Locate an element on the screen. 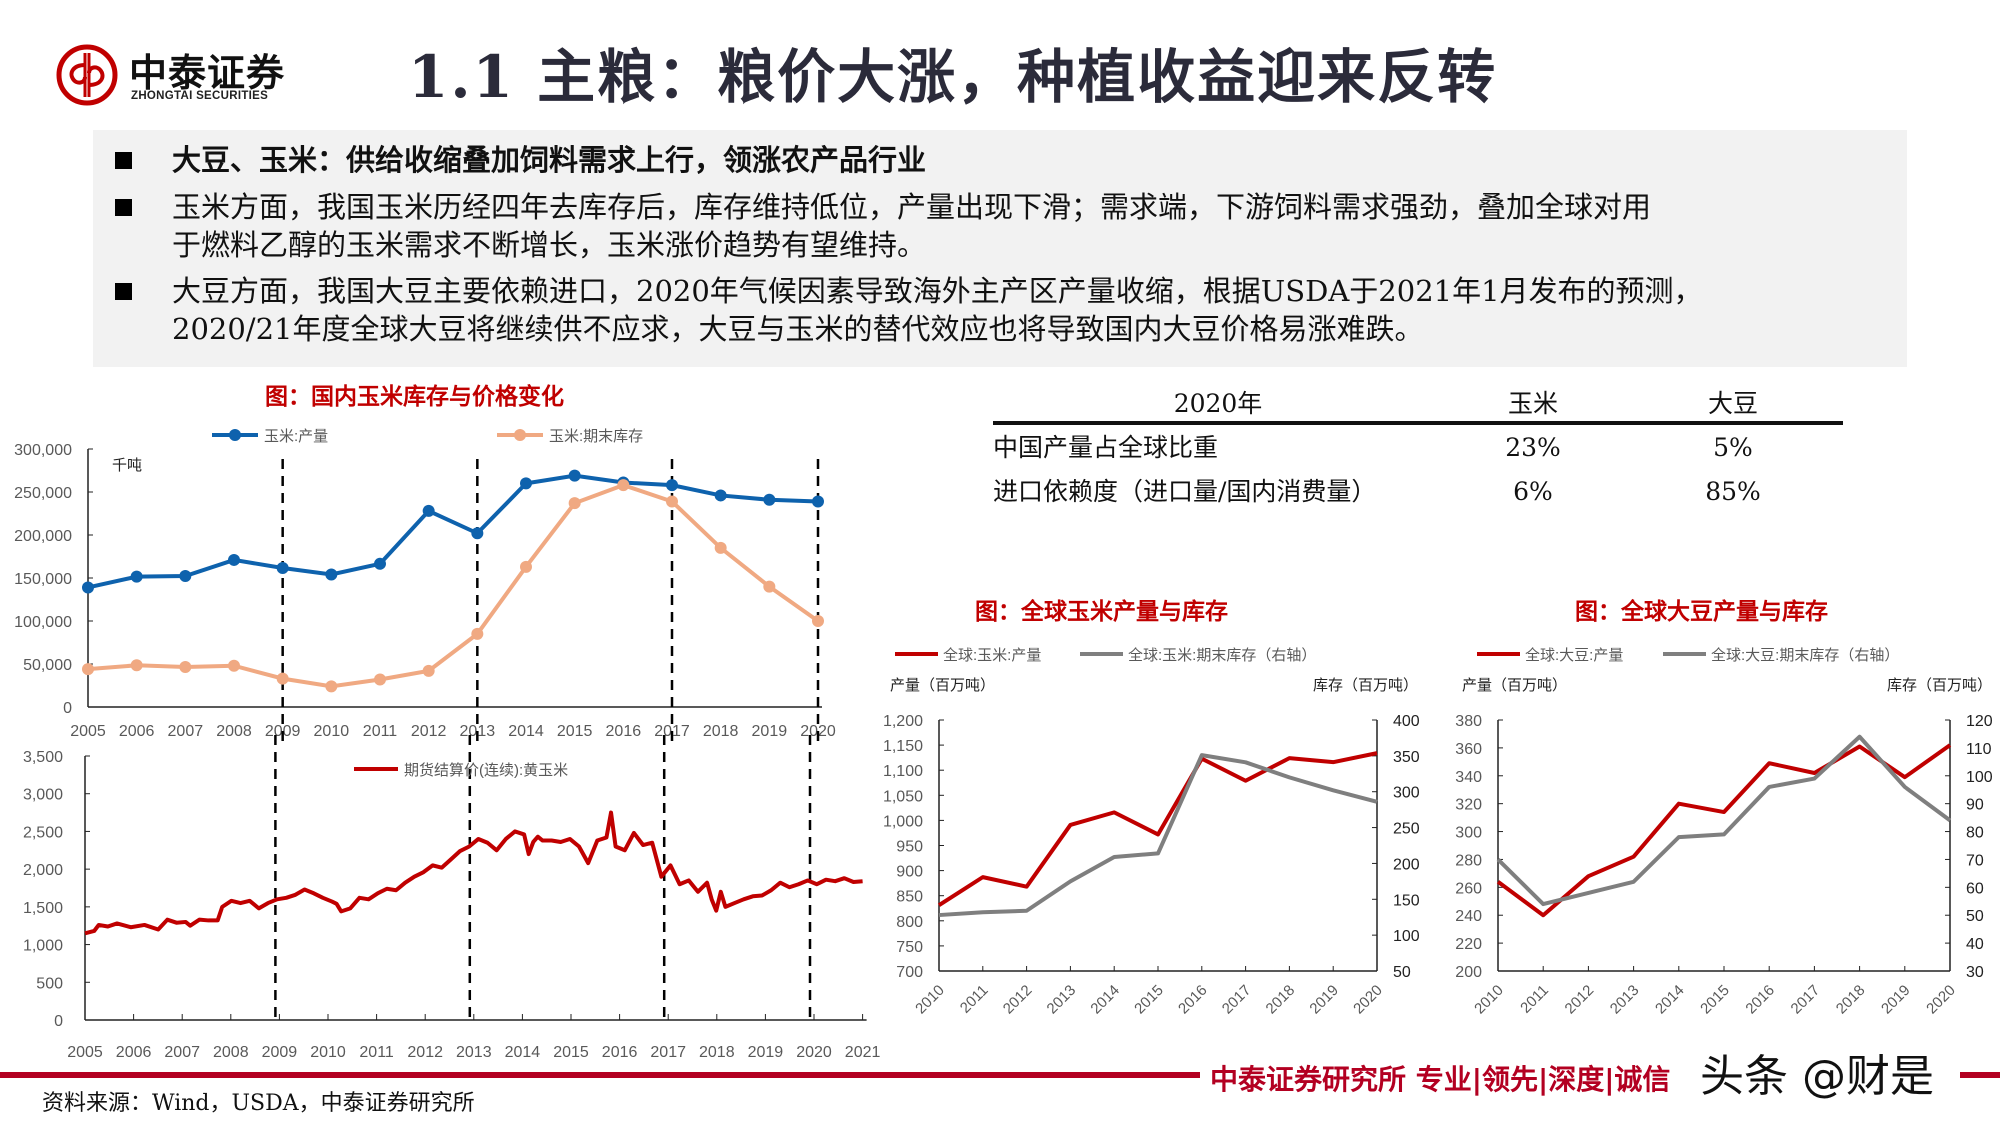 The image size is (2000, 1125). y-tick-label: 1,200 is located at coordinates (903, 721).